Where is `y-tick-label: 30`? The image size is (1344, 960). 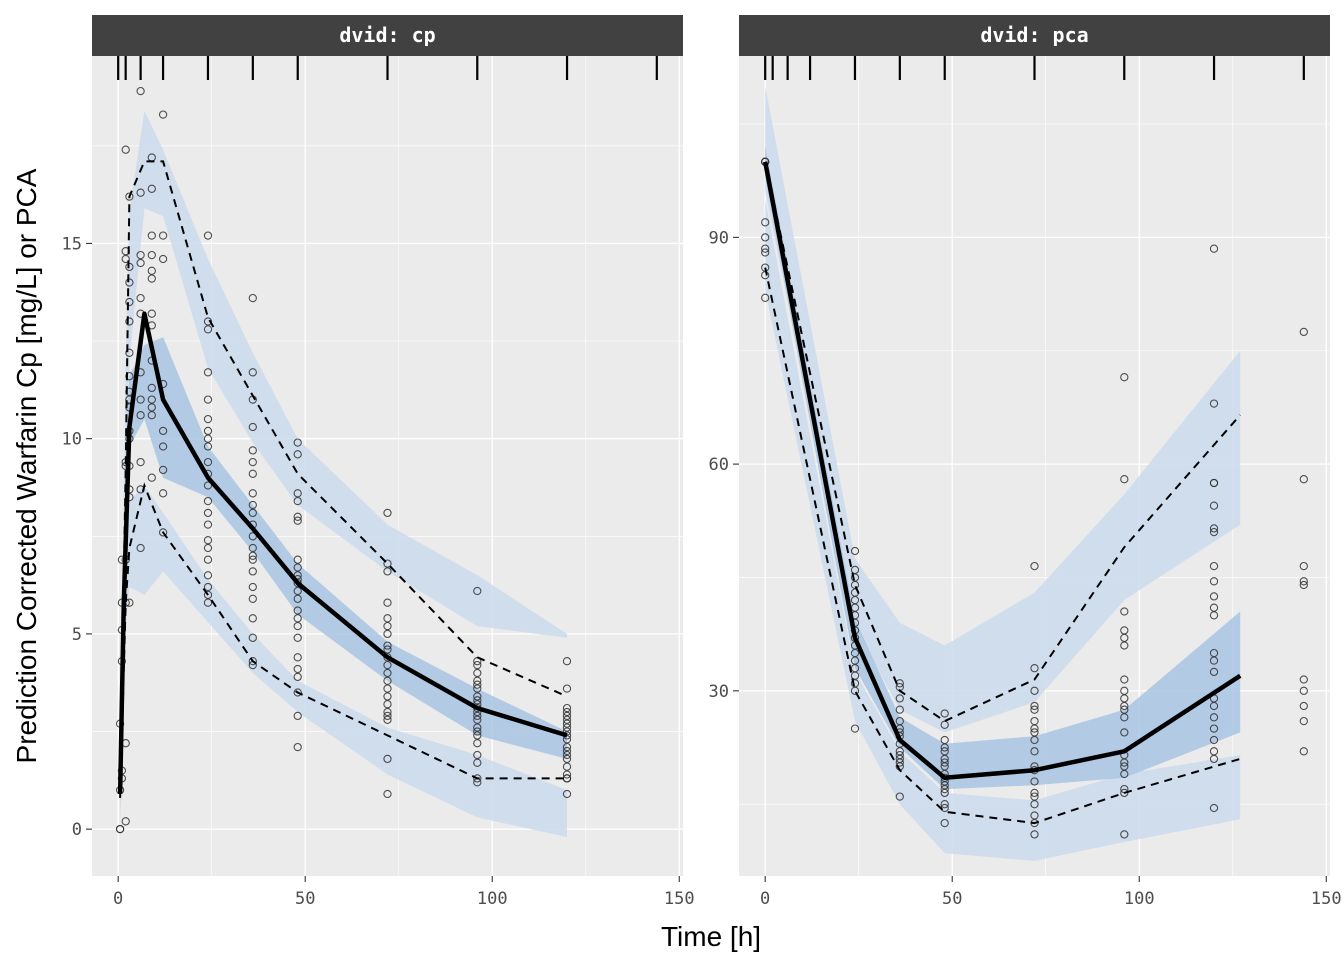 y-tick-label: 30 is located at coordinates (719, 692).